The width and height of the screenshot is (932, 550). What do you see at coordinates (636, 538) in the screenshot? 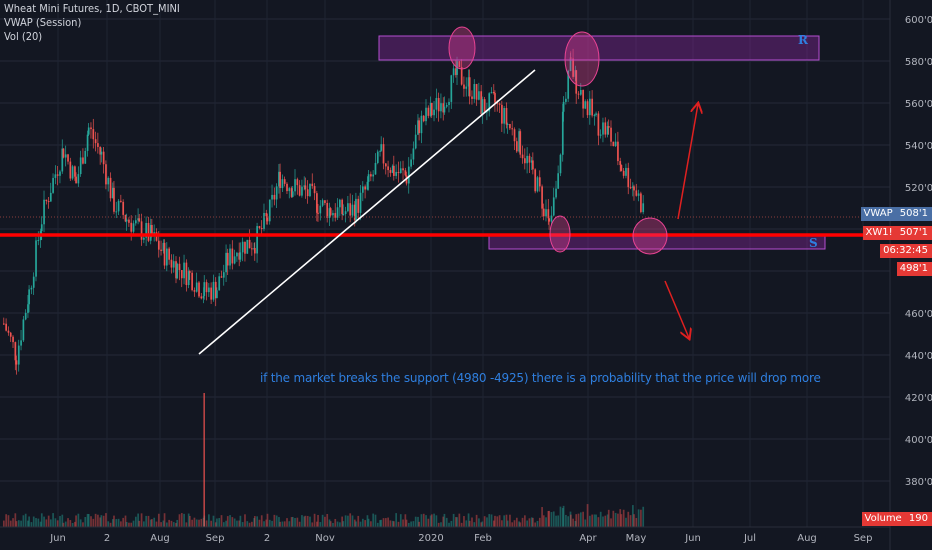
I see `x-tick-label: May` at bounding box center [636, 538].